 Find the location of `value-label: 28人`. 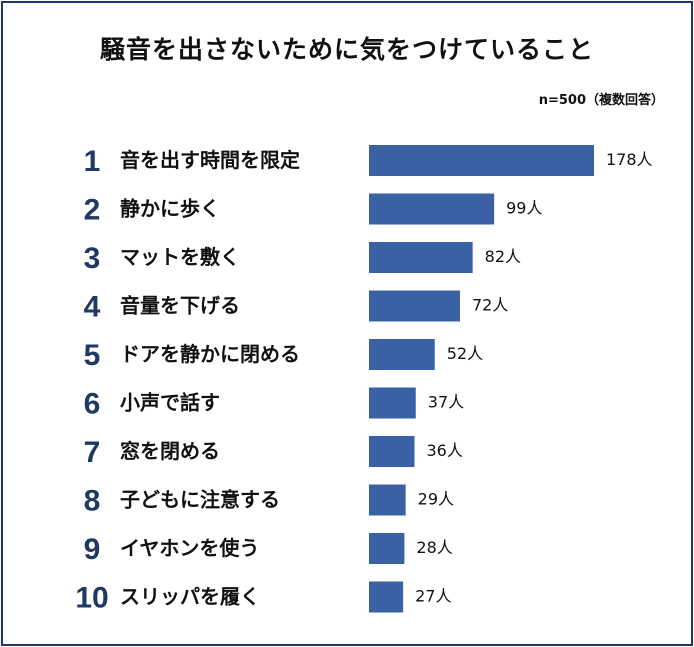

value-label: 28人 is located at coordinates (434, 547).